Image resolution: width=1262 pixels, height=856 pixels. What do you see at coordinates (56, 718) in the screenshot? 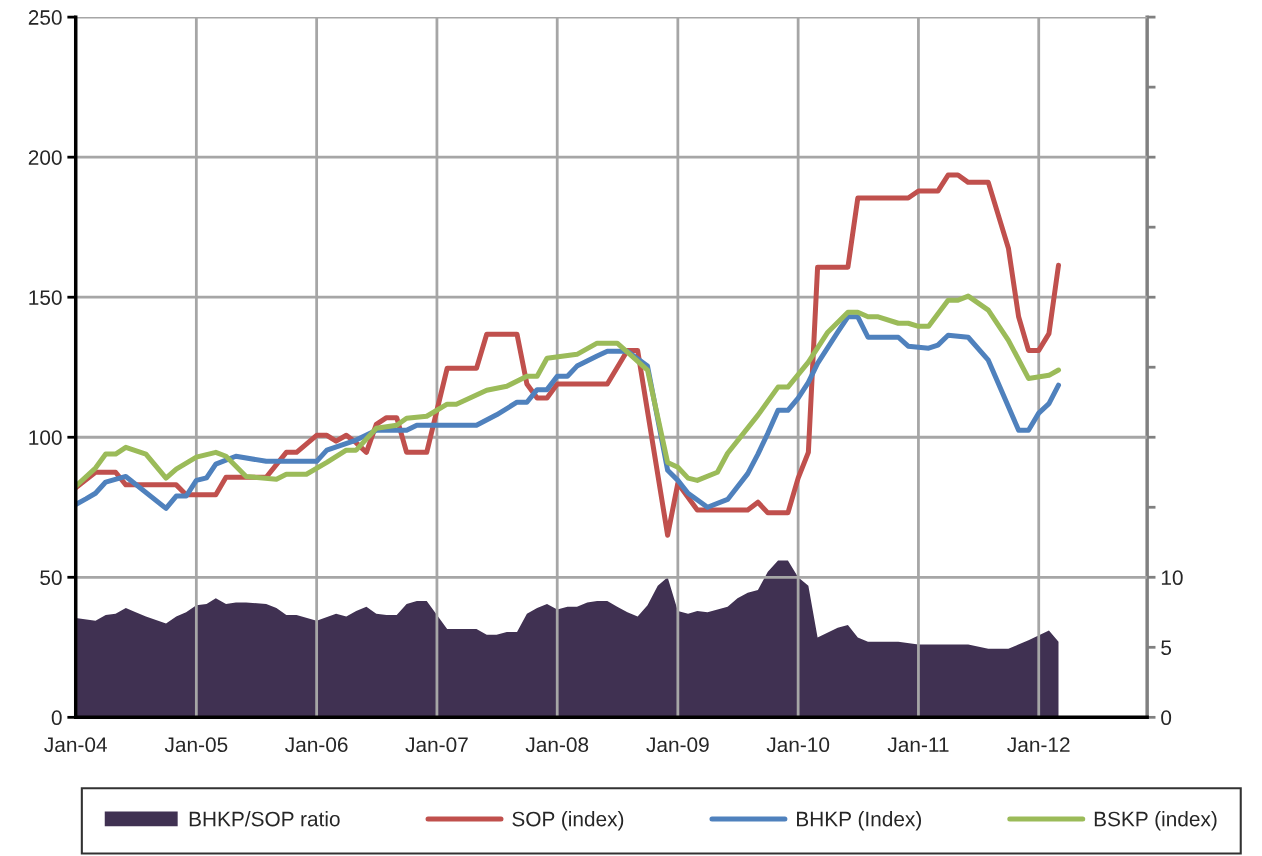
I see `y-tick-label: 0` at bounding box center [56, 718].